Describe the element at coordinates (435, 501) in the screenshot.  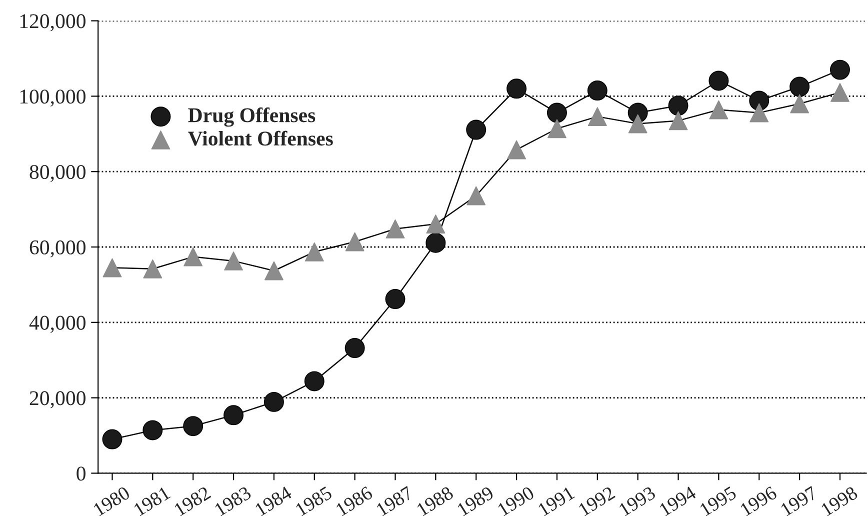
I see `x-tick-label: 1988` at that location.